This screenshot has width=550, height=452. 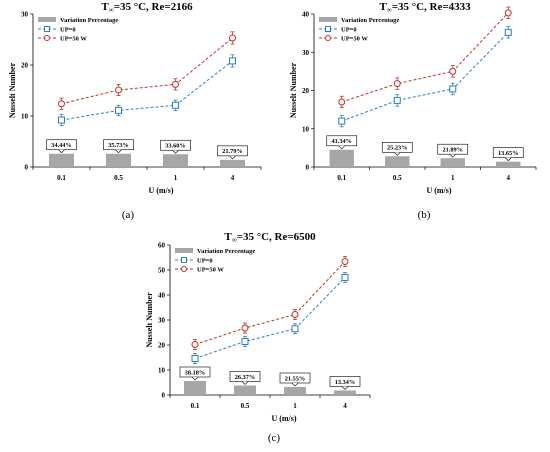 What do you see at coordinates (195, 372) in the screenshot?
I see `variation-label: 38.18%` at bounding box center [195, 372].